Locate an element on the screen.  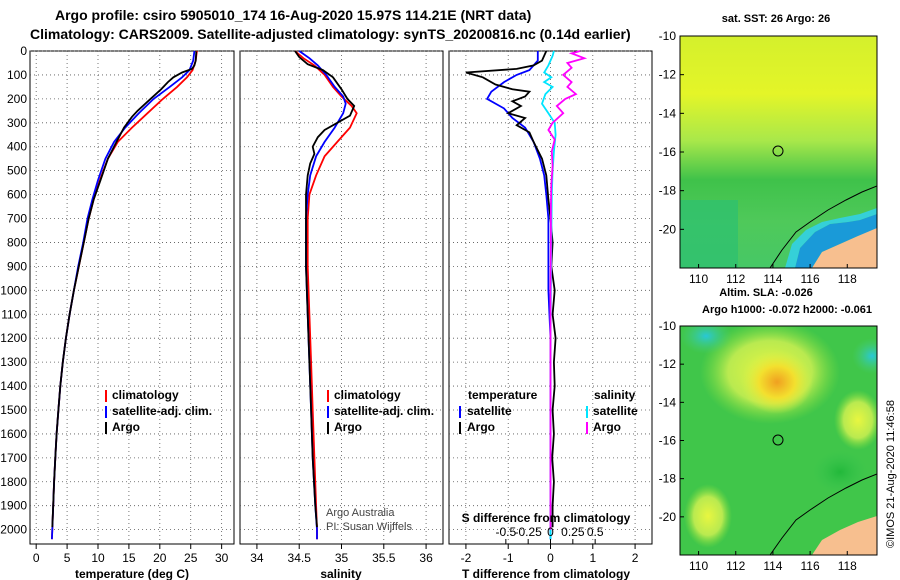
sst-bathymetry-contour is located at coordinates (823, 226).